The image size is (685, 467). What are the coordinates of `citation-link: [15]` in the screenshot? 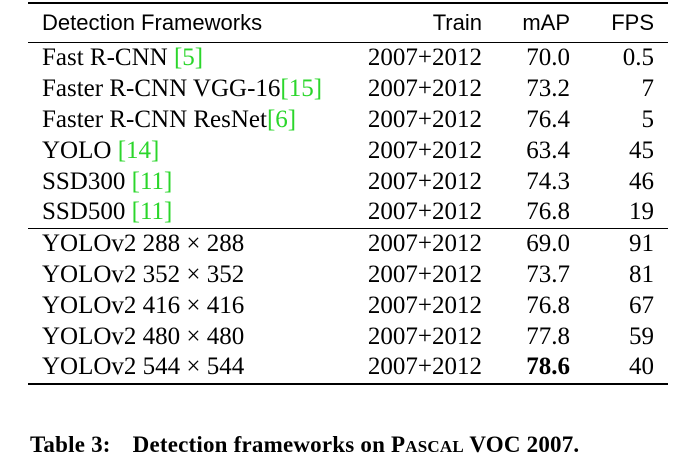 It's located at (301, 89).